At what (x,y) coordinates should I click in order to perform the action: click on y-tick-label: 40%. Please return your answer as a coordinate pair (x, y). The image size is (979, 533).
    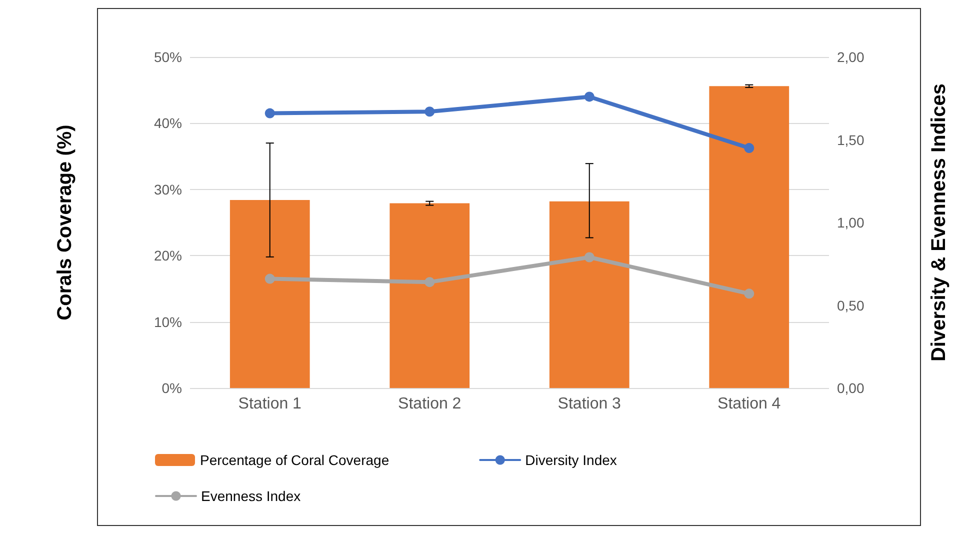
    Looking at the image, I should click on (168, 123).